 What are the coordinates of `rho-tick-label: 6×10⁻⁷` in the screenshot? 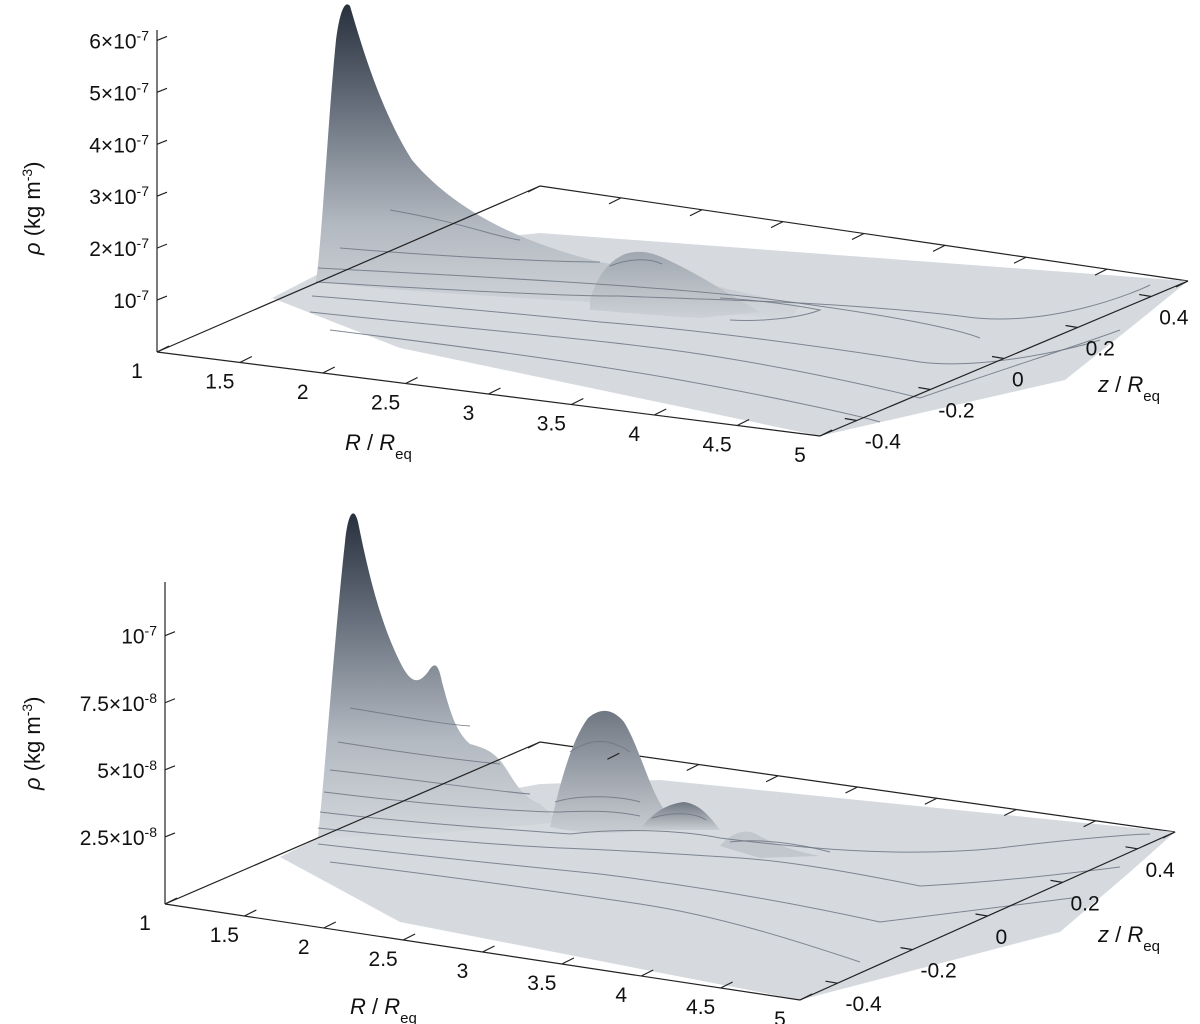 It's located at (119, 40).